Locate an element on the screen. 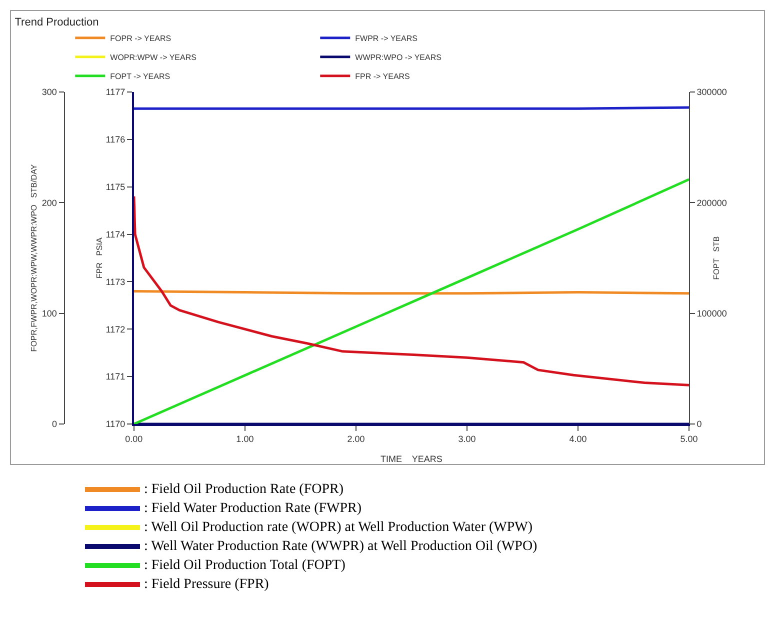 The image size is (779, 626). text: : Field Pressure (FPR) is located at coordinates (206, 585).